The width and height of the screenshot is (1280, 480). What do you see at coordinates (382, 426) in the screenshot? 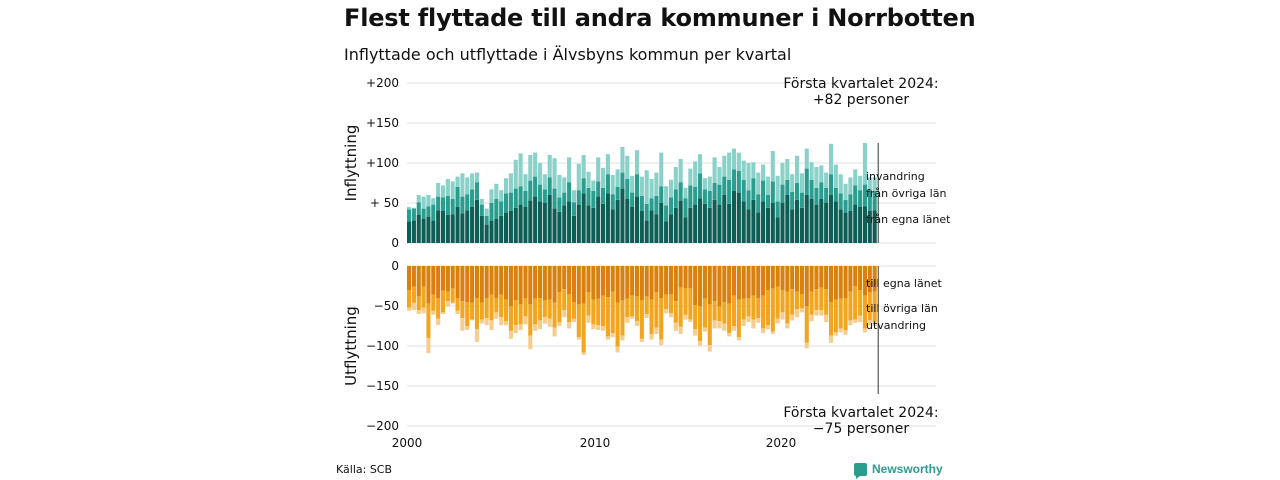
I see `y-tick-label: −200` at bounding box center [382, 426].